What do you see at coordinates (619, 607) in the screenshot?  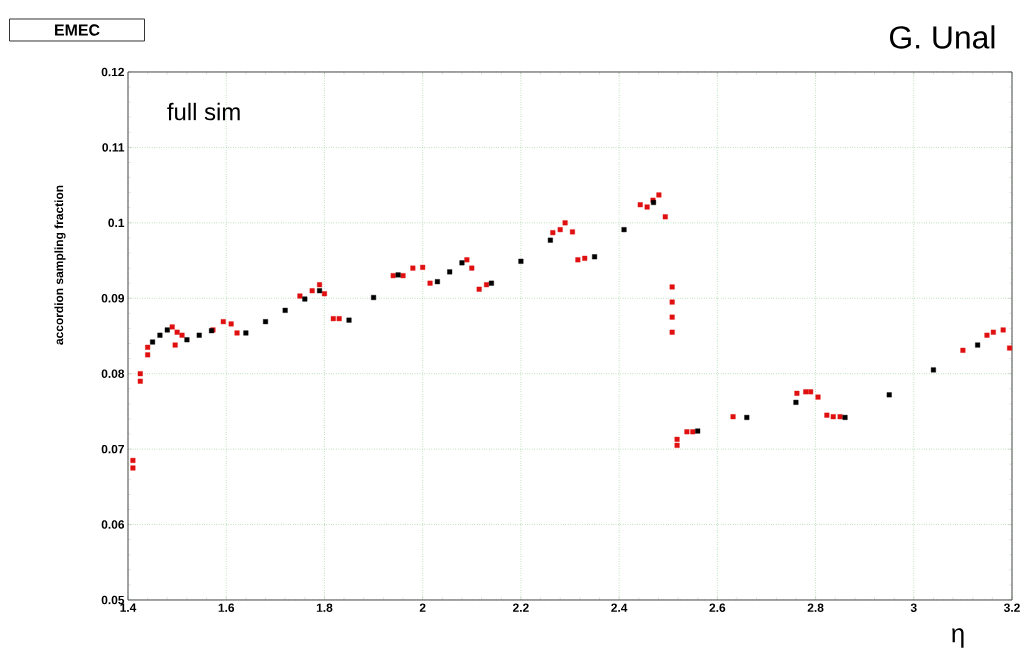 I see `x-tick-label: 2.4` at bounding box center [619, 607].